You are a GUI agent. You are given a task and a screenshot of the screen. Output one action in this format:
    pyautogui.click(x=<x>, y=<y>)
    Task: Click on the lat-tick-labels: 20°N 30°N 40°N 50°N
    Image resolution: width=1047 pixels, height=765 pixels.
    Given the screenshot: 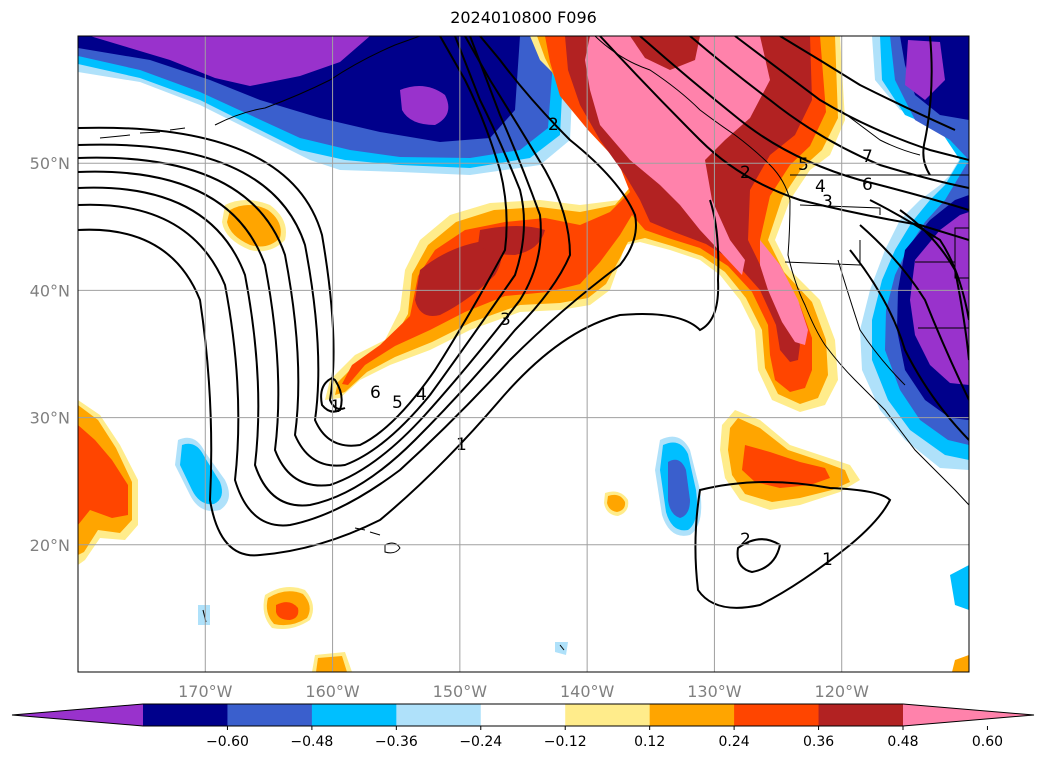 What is the action you would take?
    pyautogui.click(x=50, y=354)
    